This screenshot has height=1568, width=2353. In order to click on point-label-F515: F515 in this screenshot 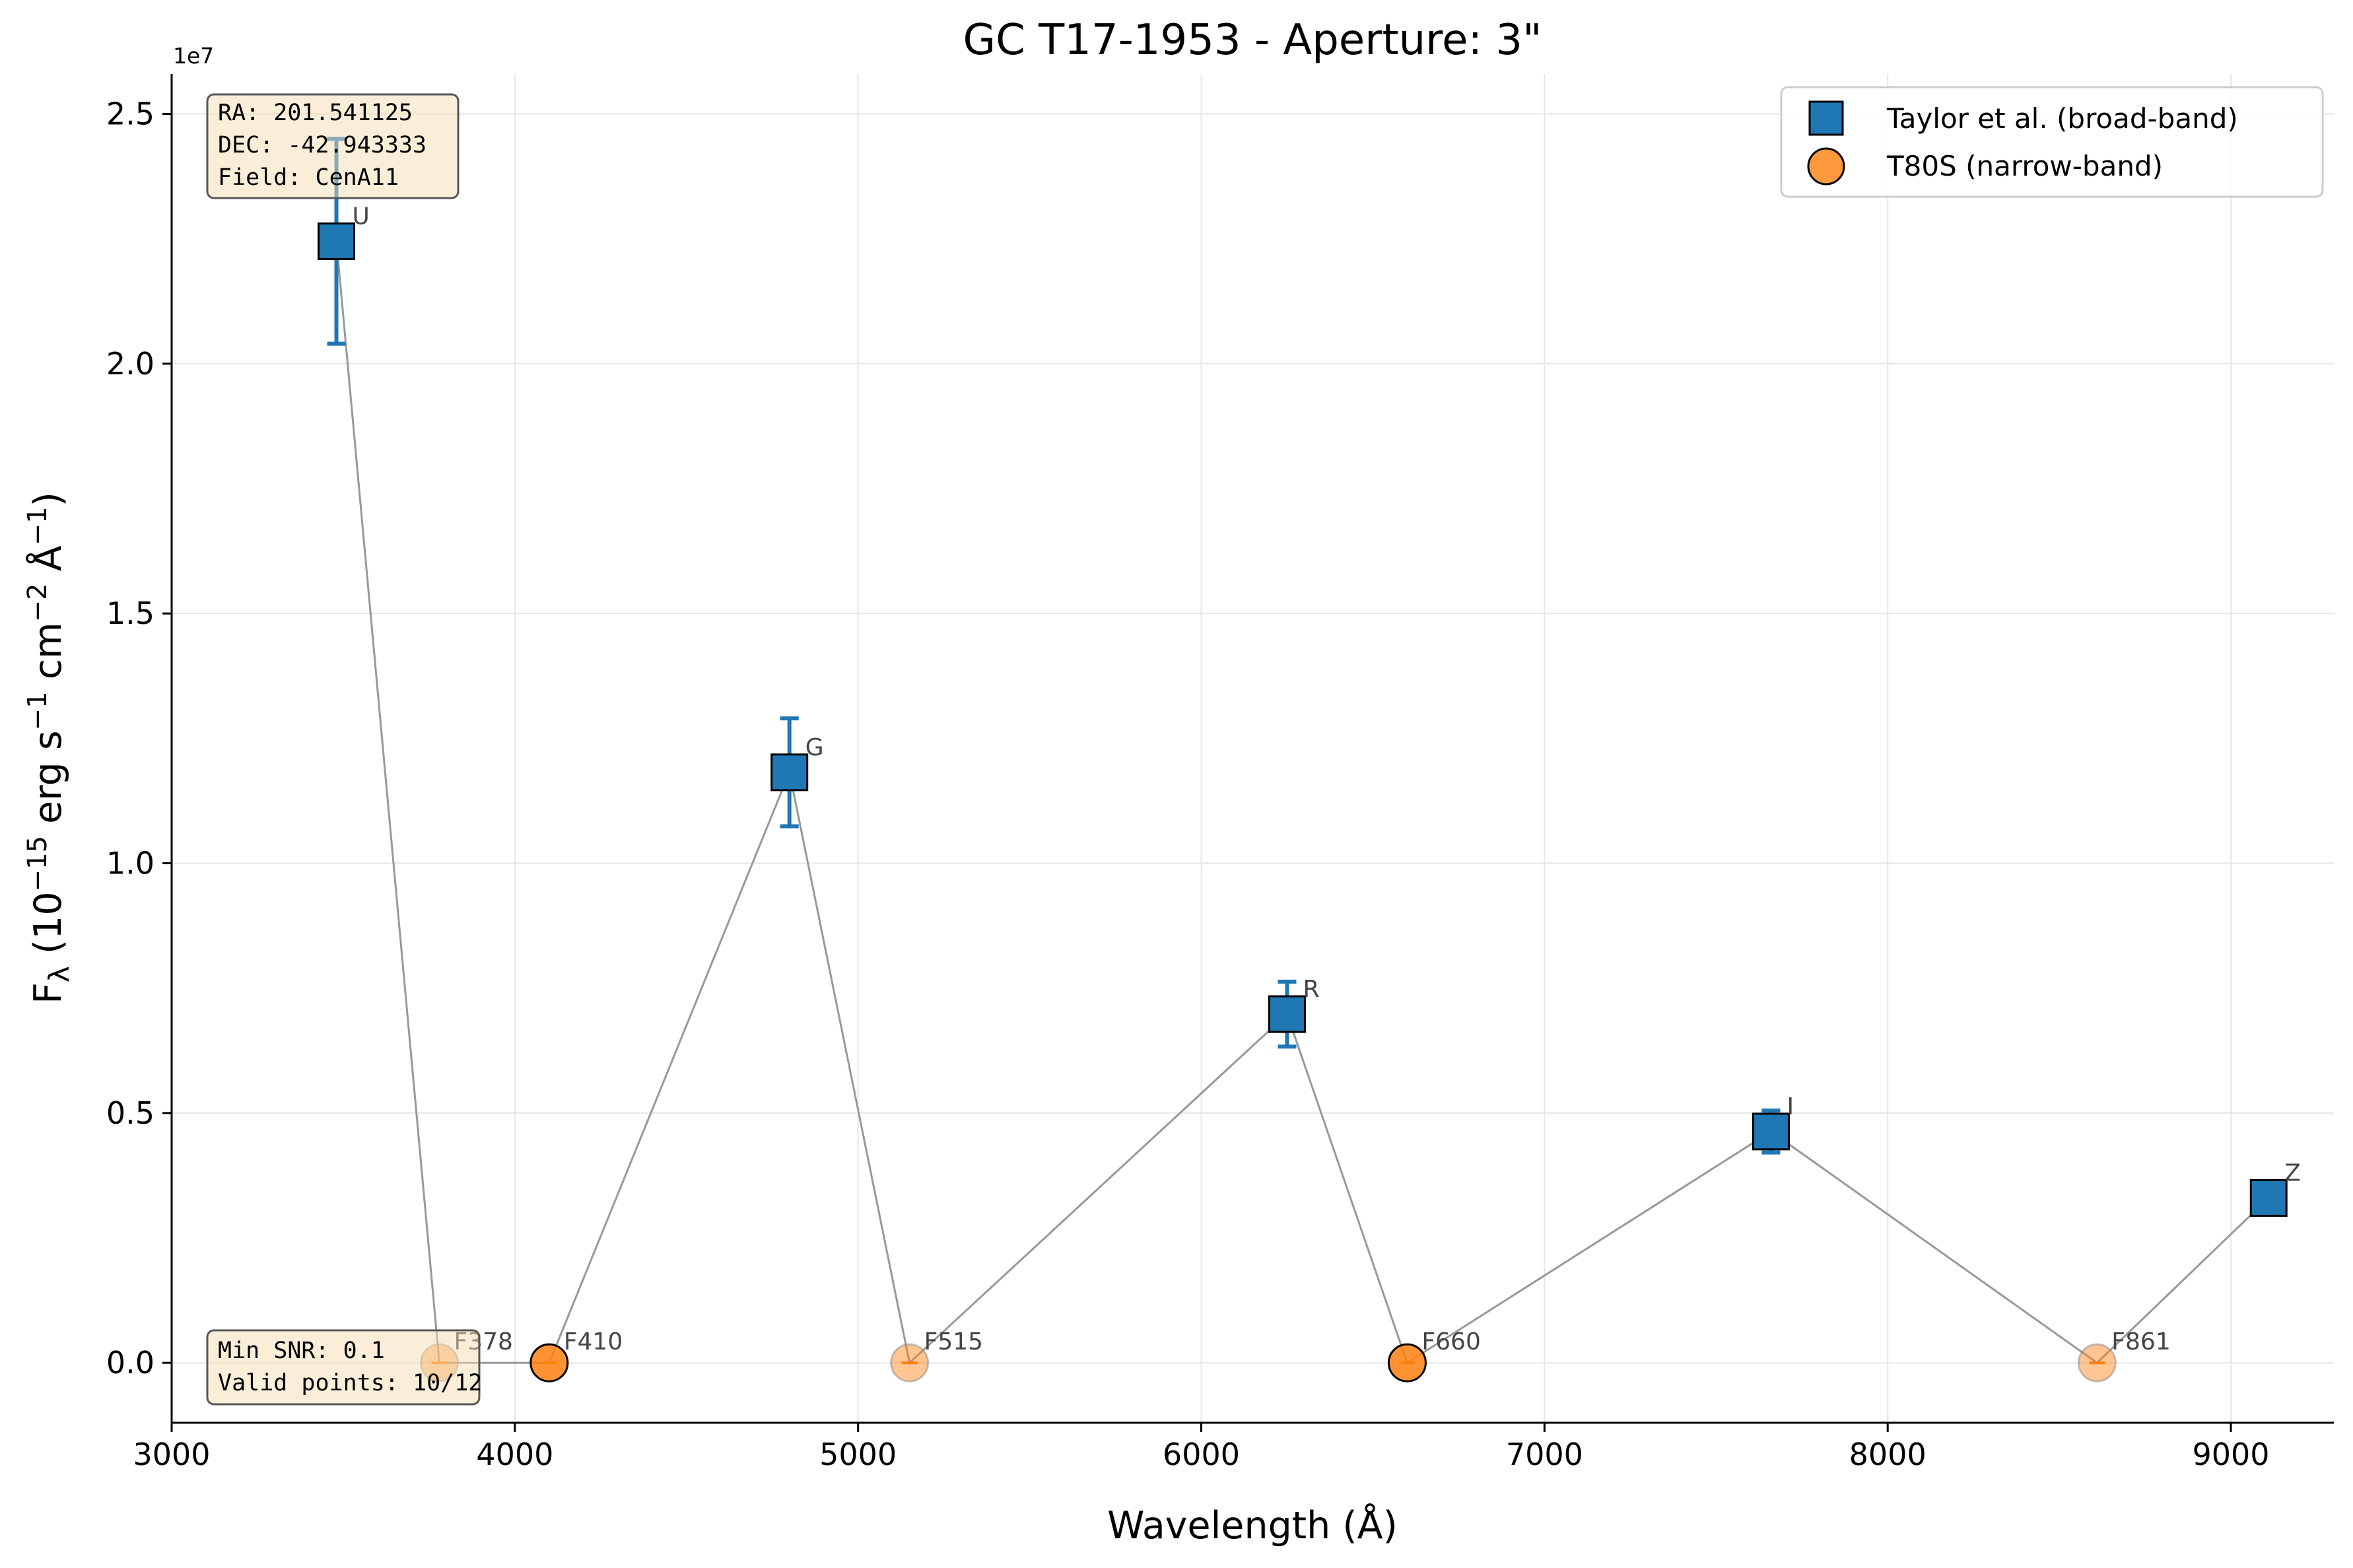, I will do `click(953, 1341)`.